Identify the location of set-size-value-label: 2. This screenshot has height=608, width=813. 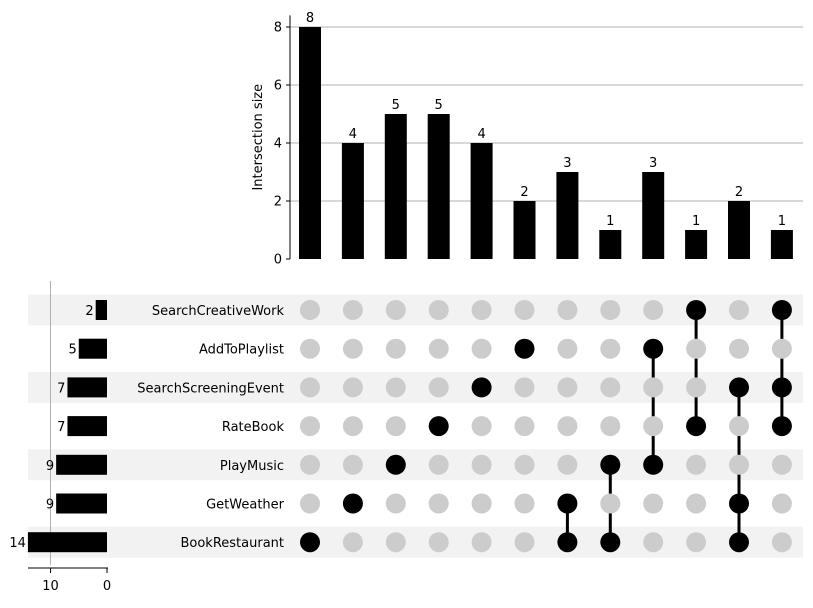
(89, 311).